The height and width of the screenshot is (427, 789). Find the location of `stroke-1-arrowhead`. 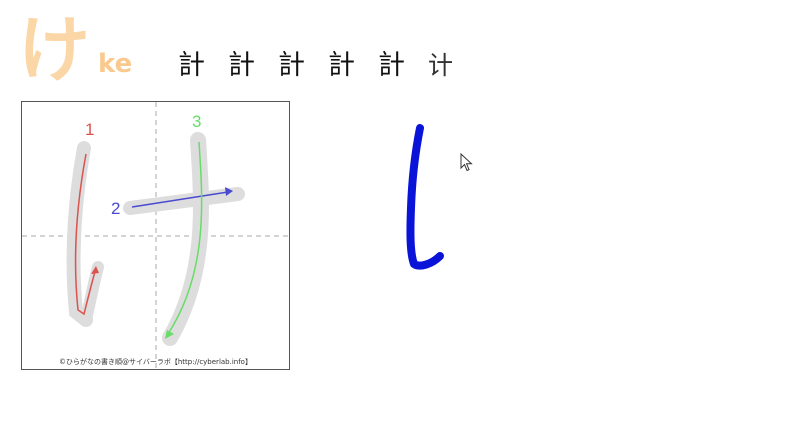

stroke-1-arrowhead is located at coordinates (95, 270).